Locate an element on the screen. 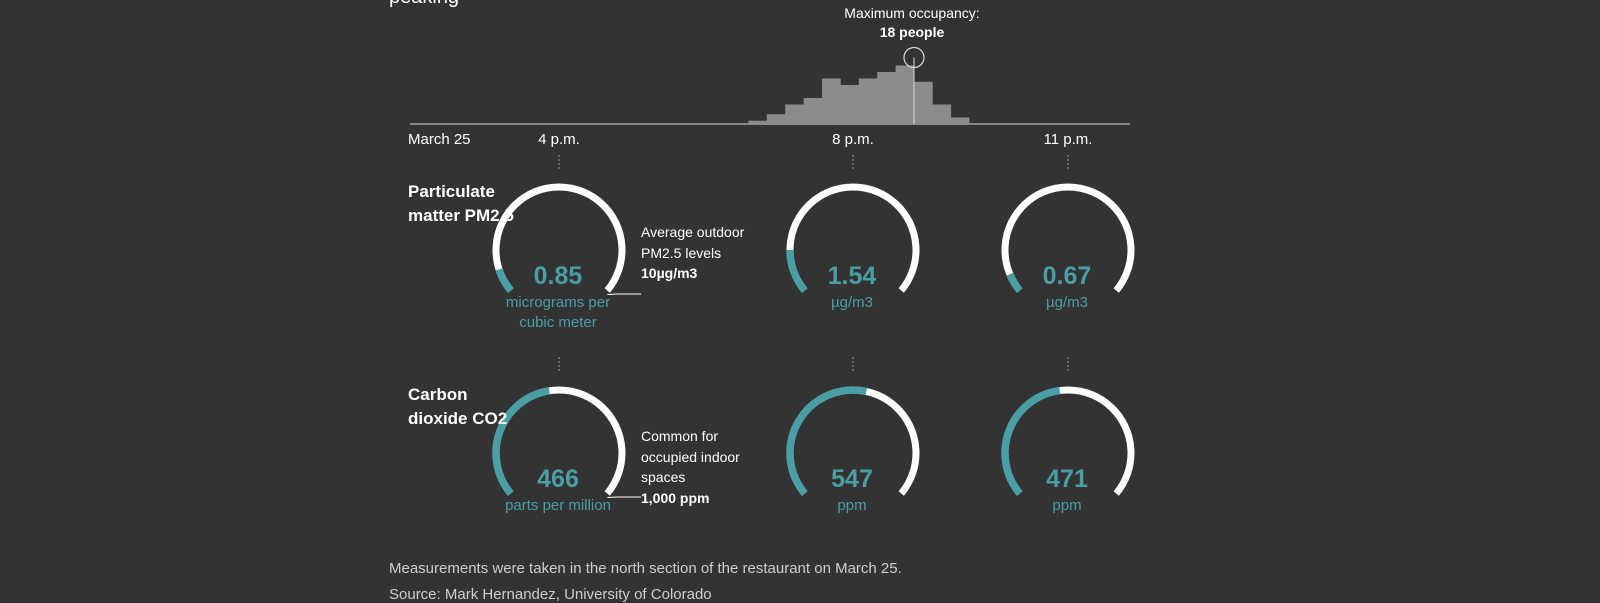 The width and height of the screenshot is (1600, 603). co2-reference-value: 1,000 ppm is located at coordinates (675, 497).